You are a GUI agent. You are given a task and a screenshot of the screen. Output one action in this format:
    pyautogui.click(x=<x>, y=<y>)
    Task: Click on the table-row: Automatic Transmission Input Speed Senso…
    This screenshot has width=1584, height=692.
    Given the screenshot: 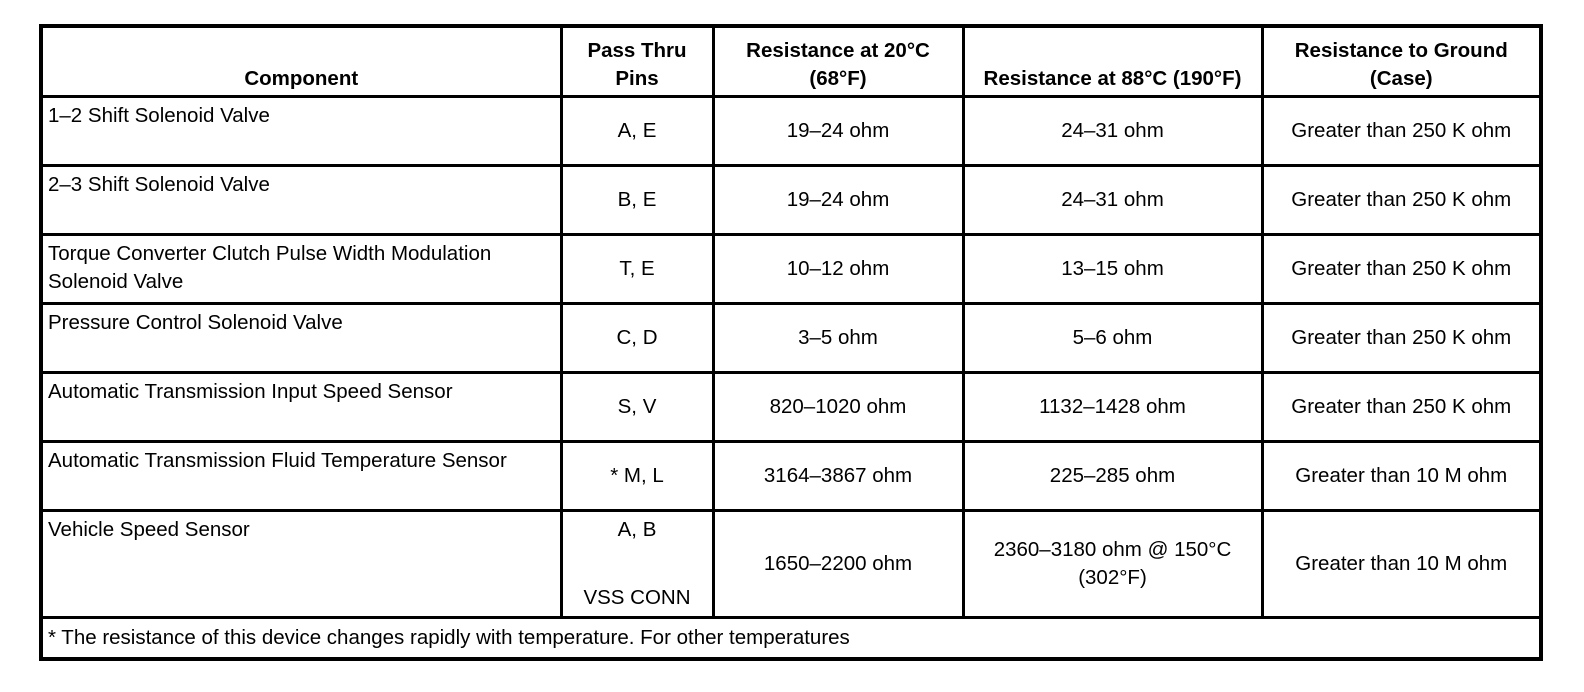 What is the action you would take?
    pyautogui.click(x=791, y=406)
    